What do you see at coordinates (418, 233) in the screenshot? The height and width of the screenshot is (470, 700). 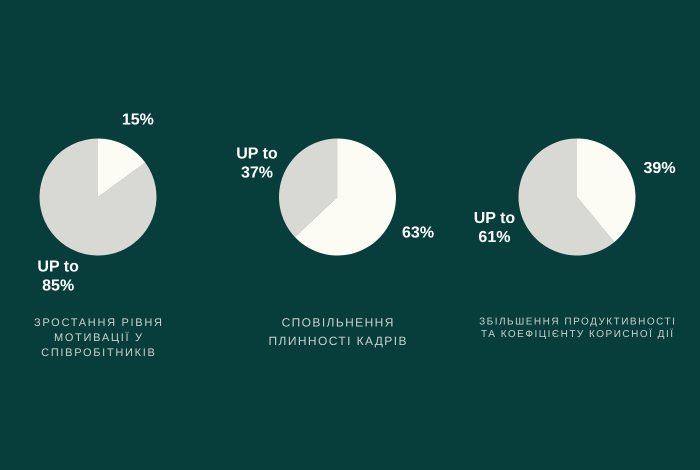 I see `data-label: 63%` at bounding box center [418, 233].